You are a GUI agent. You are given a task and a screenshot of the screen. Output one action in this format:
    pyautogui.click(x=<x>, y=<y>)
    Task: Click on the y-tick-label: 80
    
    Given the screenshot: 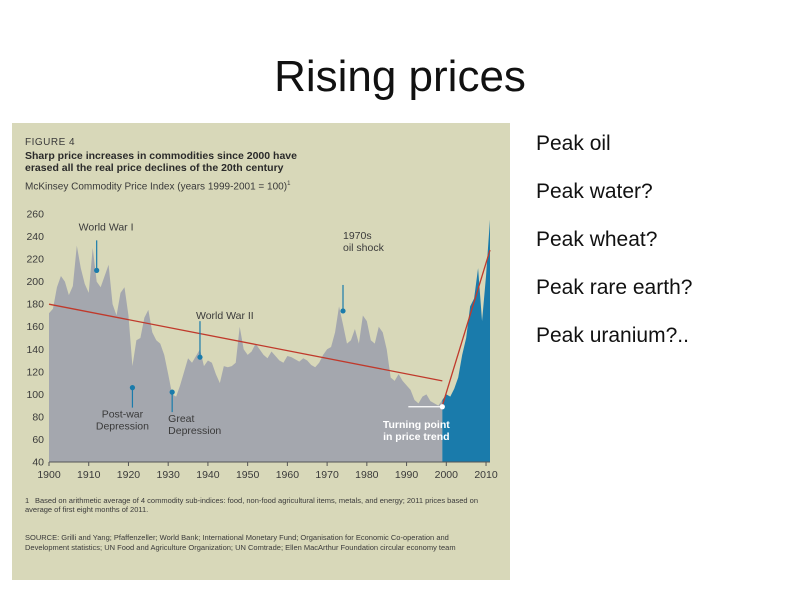 What is the action you would take?
    pyautogui.click(x=38, y=417)
    